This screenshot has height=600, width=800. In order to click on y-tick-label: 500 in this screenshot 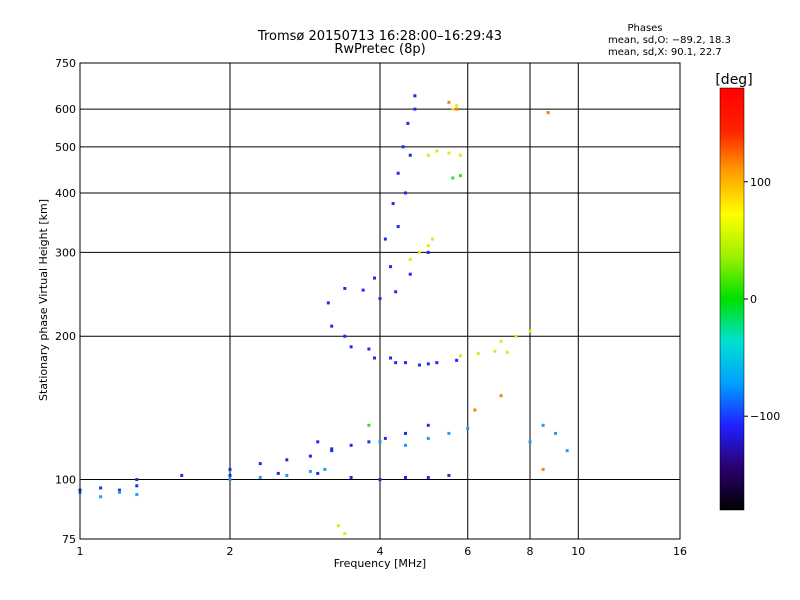, I will do `click(65, 147)`.